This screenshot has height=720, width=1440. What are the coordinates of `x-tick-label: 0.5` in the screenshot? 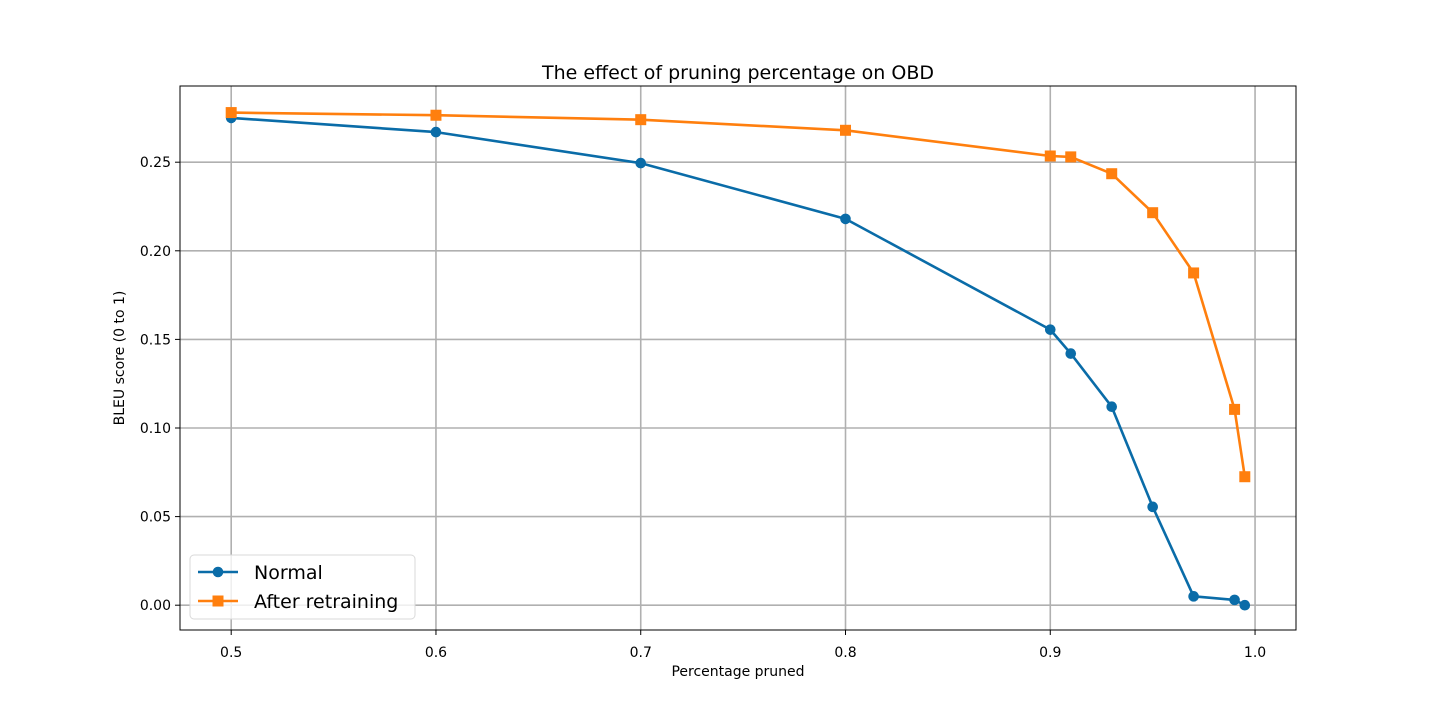 It's located at (231, 653).